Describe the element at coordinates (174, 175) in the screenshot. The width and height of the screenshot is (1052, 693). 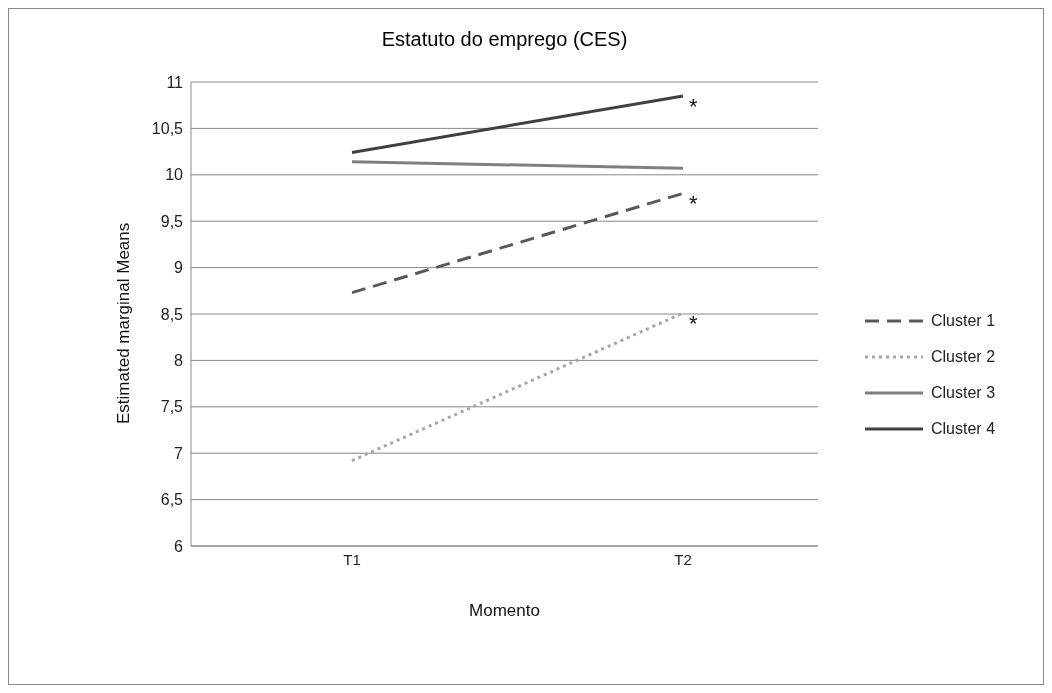
I see `y-tick-label: 10` at that location.